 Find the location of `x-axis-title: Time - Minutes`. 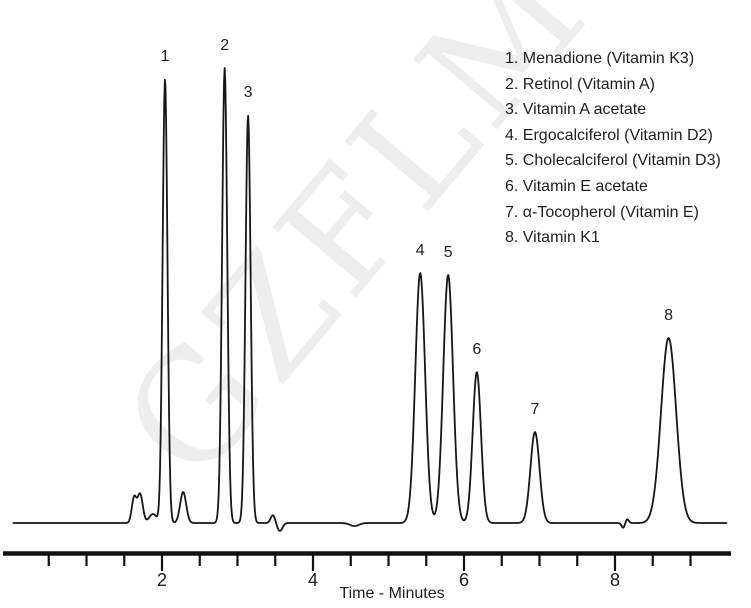

x-axis-title: Time - Minutes is located at coordinates (392, 593).